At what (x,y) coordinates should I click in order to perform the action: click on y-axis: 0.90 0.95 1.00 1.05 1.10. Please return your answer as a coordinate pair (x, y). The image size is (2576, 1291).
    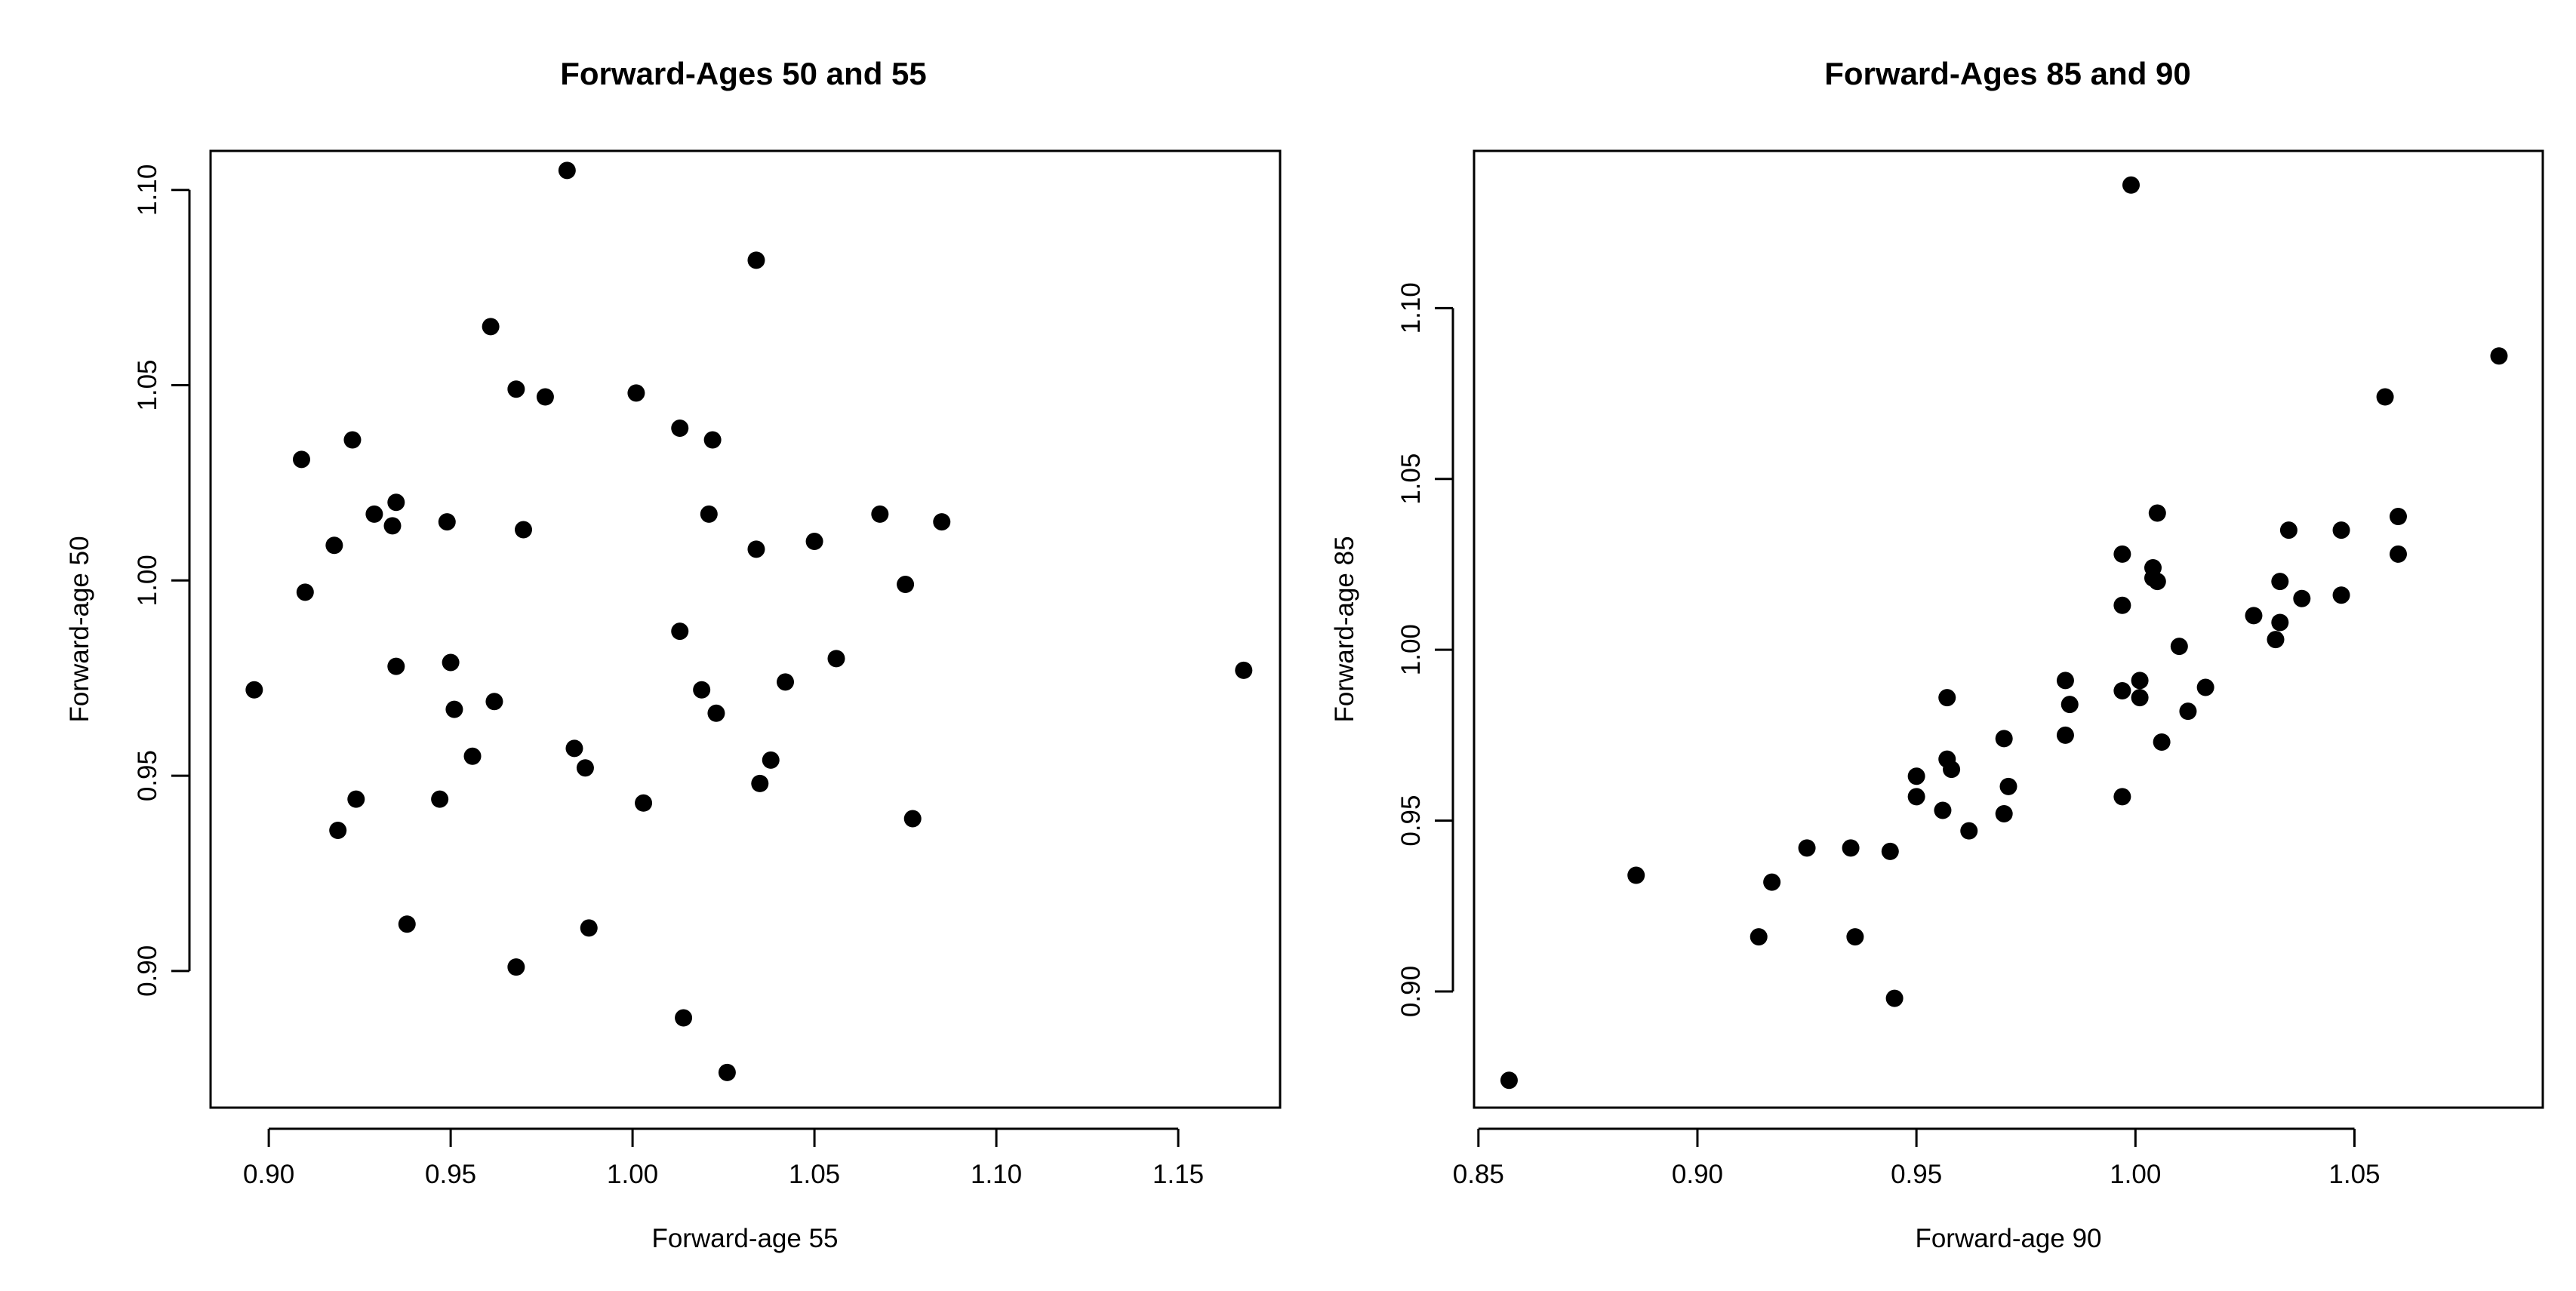
    Looking at the image, I should click on (1425, 649).